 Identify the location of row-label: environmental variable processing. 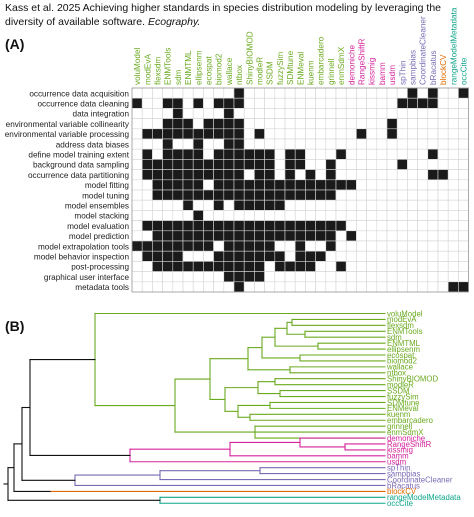
(67, 134).